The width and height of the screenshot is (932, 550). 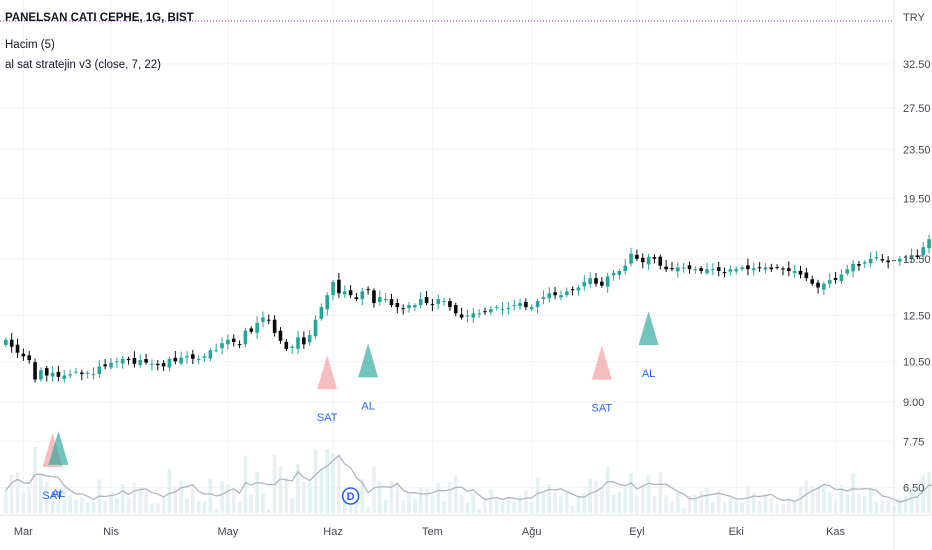 What do you see at coordinates (917, 362) in the screenshot?
I see `y-tick-label: 10.50` at bounding box center [917, 362].